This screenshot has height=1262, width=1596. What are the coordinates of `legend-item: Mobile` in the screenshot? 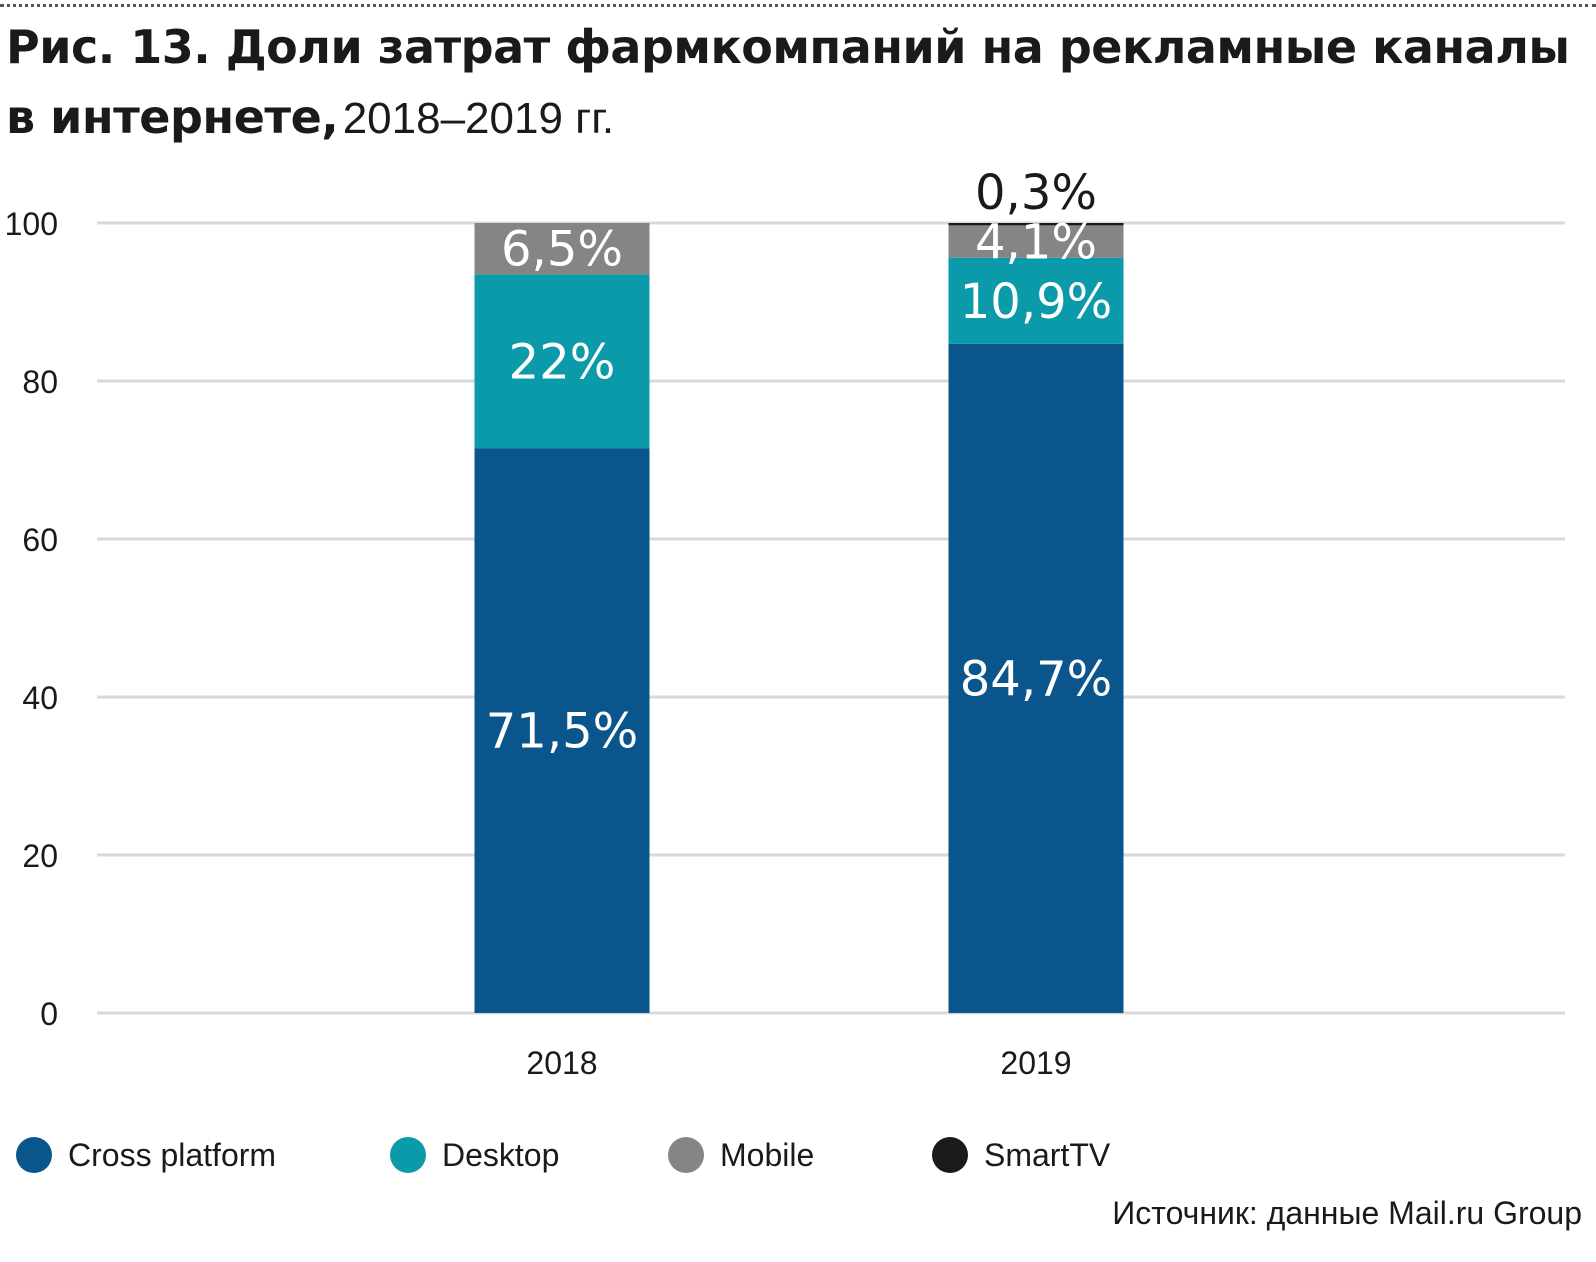 It's located at (741, 1155).